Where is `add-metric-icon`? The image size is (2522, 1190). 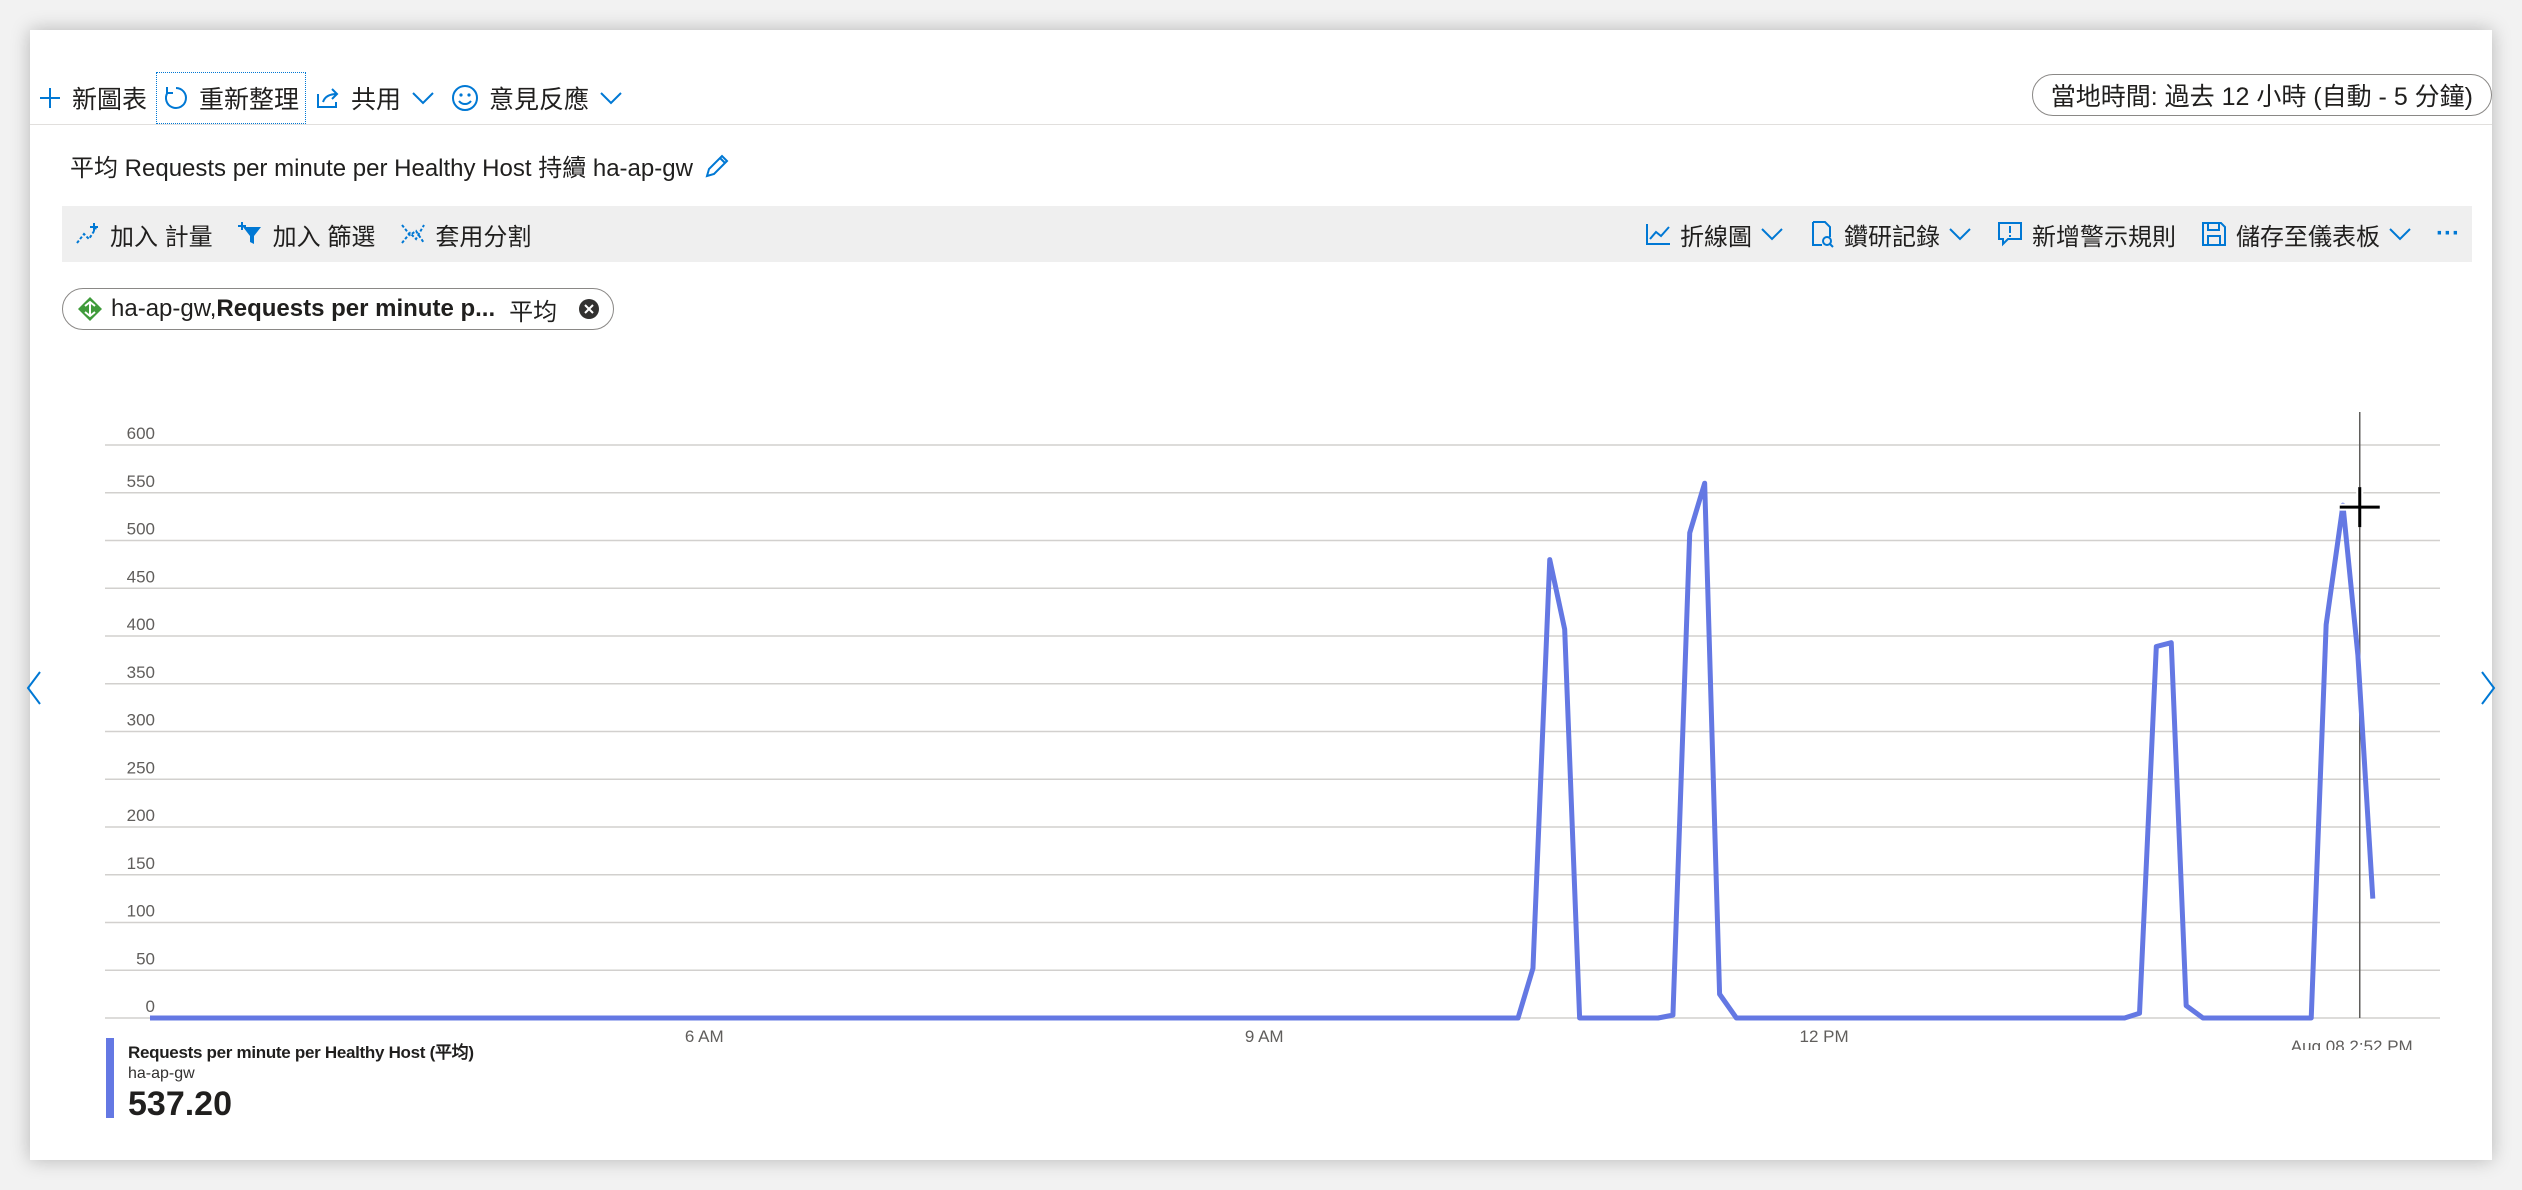
add-metric-icon is located at coordinates (87, 233).